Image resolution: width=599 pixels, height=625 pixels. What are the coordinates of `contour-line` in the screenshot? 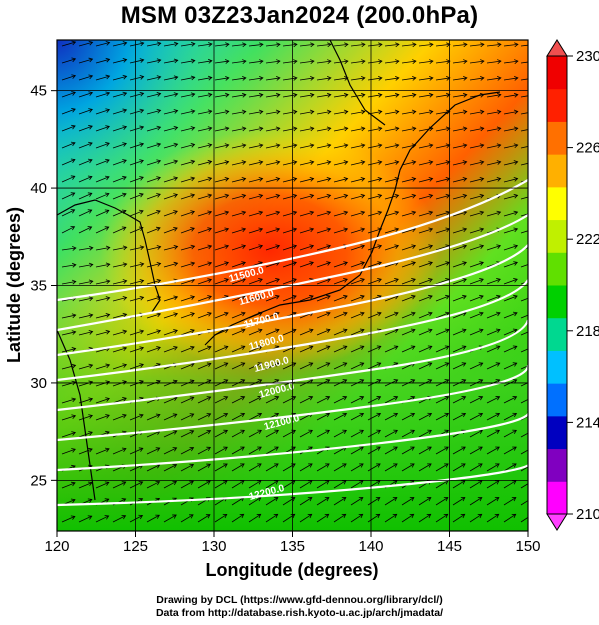 It's located at (292, 403).